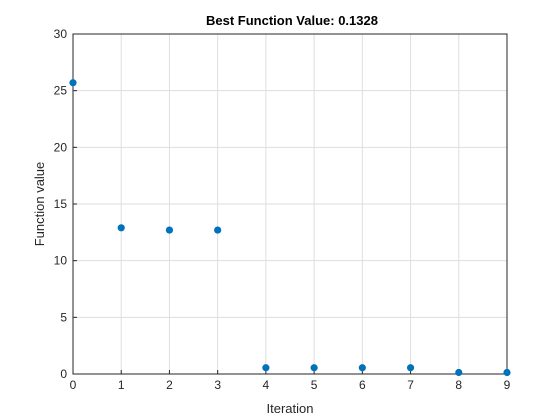  Describe the element at coordinates (410, 385) in the screenshot. I see `x-tick-label: 7` at that location.